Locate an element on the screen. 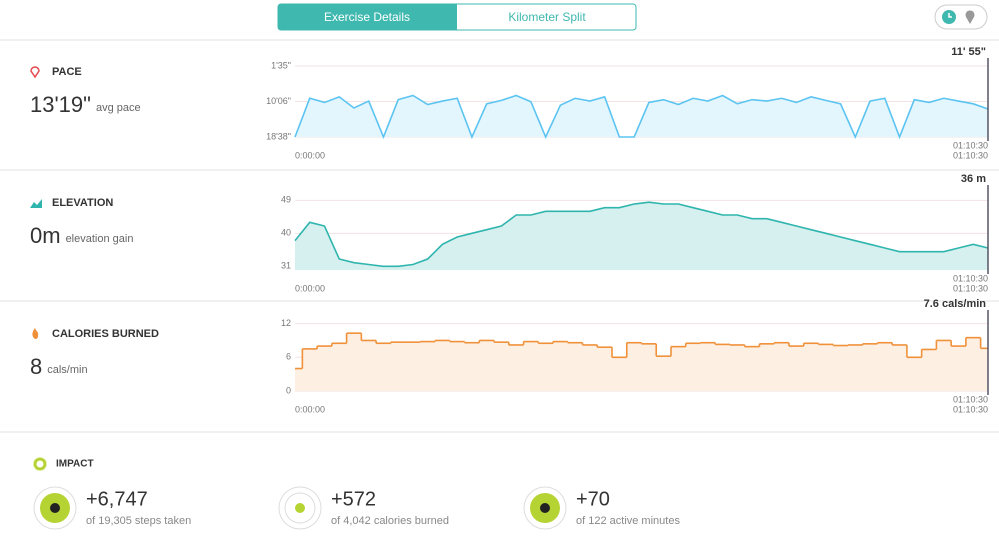  metric-unit: elevation gain is located at coordinates (100, 239).